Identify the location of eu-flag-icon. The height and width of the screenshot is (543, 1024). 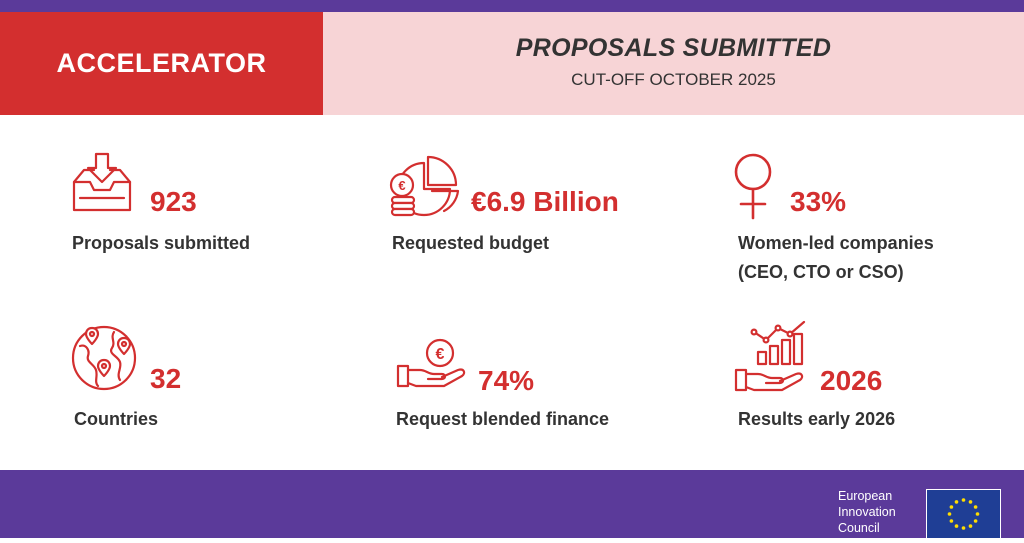
(963, 514).